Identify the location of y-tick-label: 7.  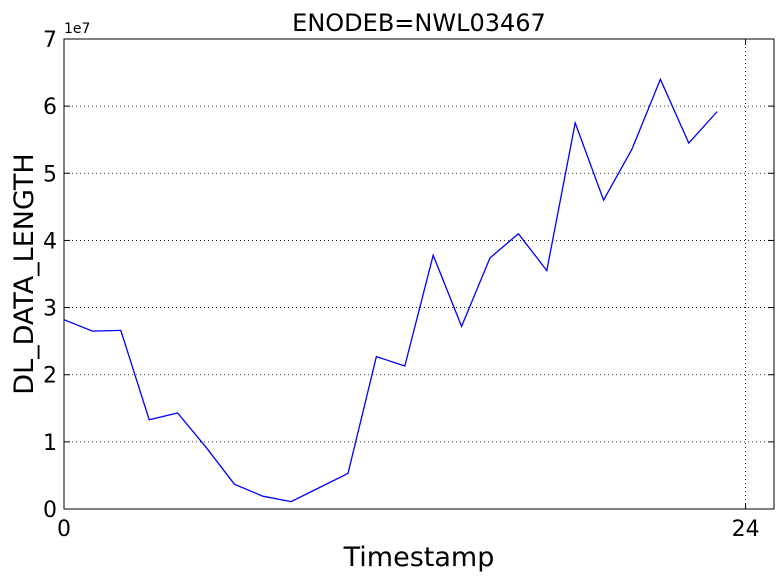
(50, 40).